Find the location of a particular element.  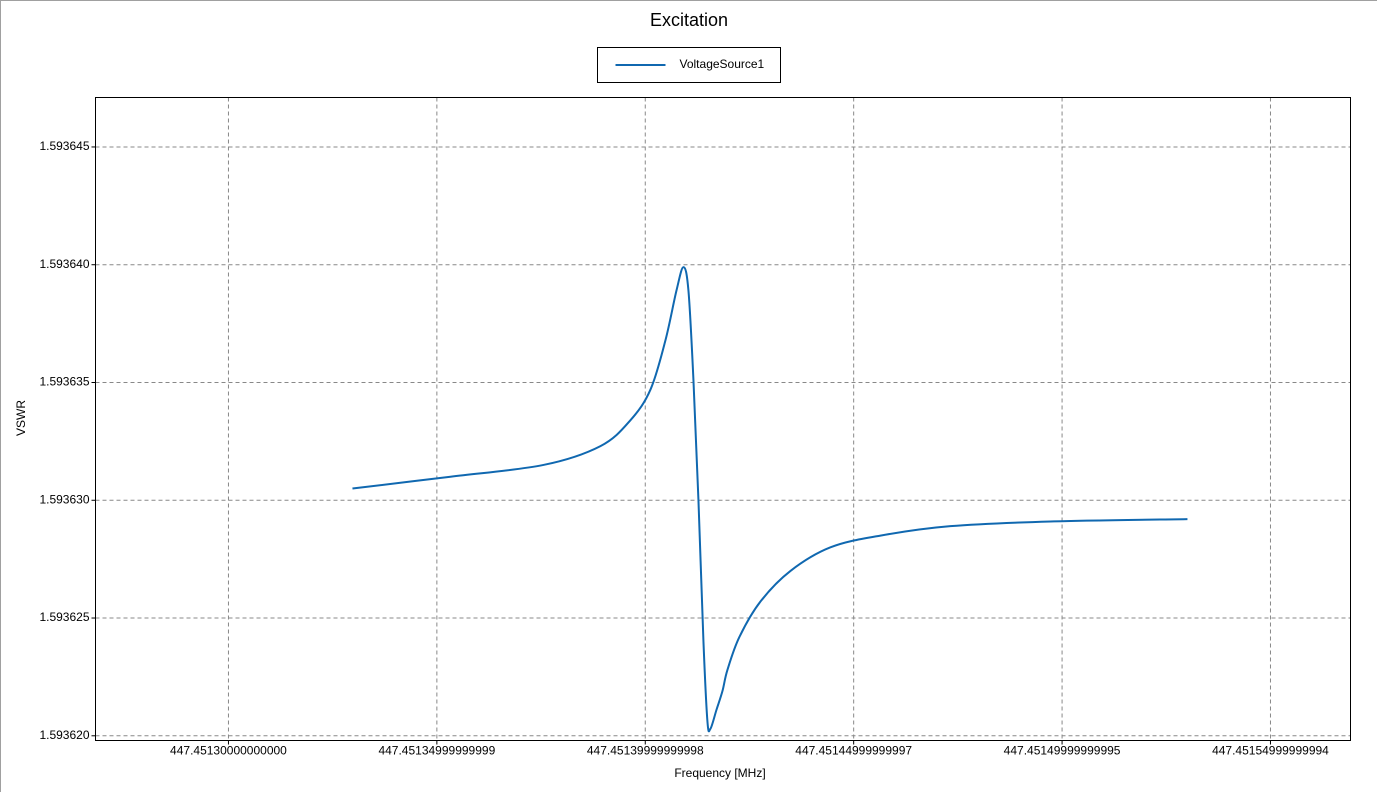

y-tick-label: 1.593620 is located at coordinates (64, 735).